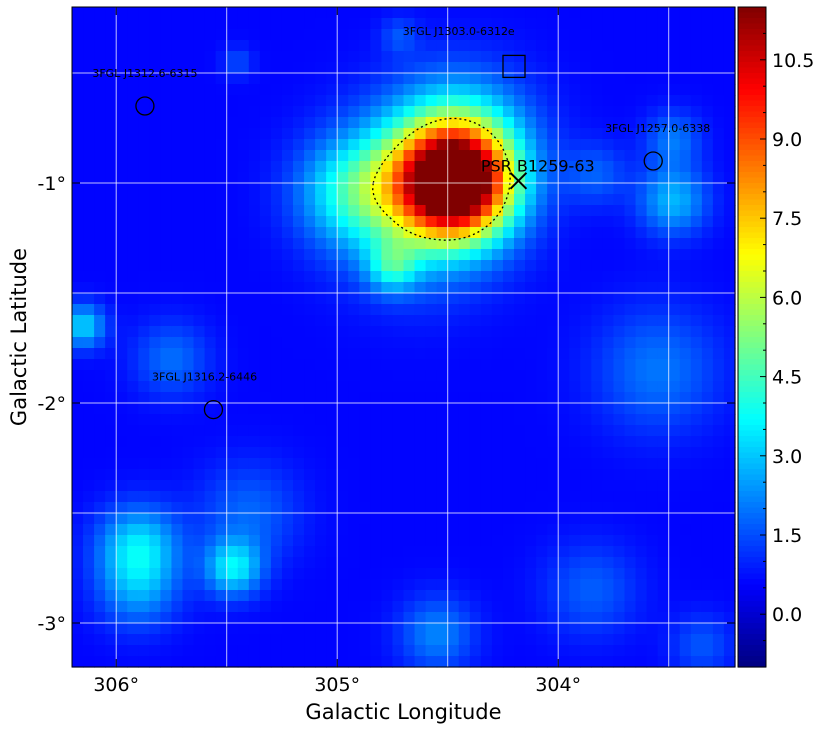 The width and height of the screenshot is (831, 732). Describe the element at coordinates (752, 337) in the screenshot. I see `colorbar-frame` at that location.